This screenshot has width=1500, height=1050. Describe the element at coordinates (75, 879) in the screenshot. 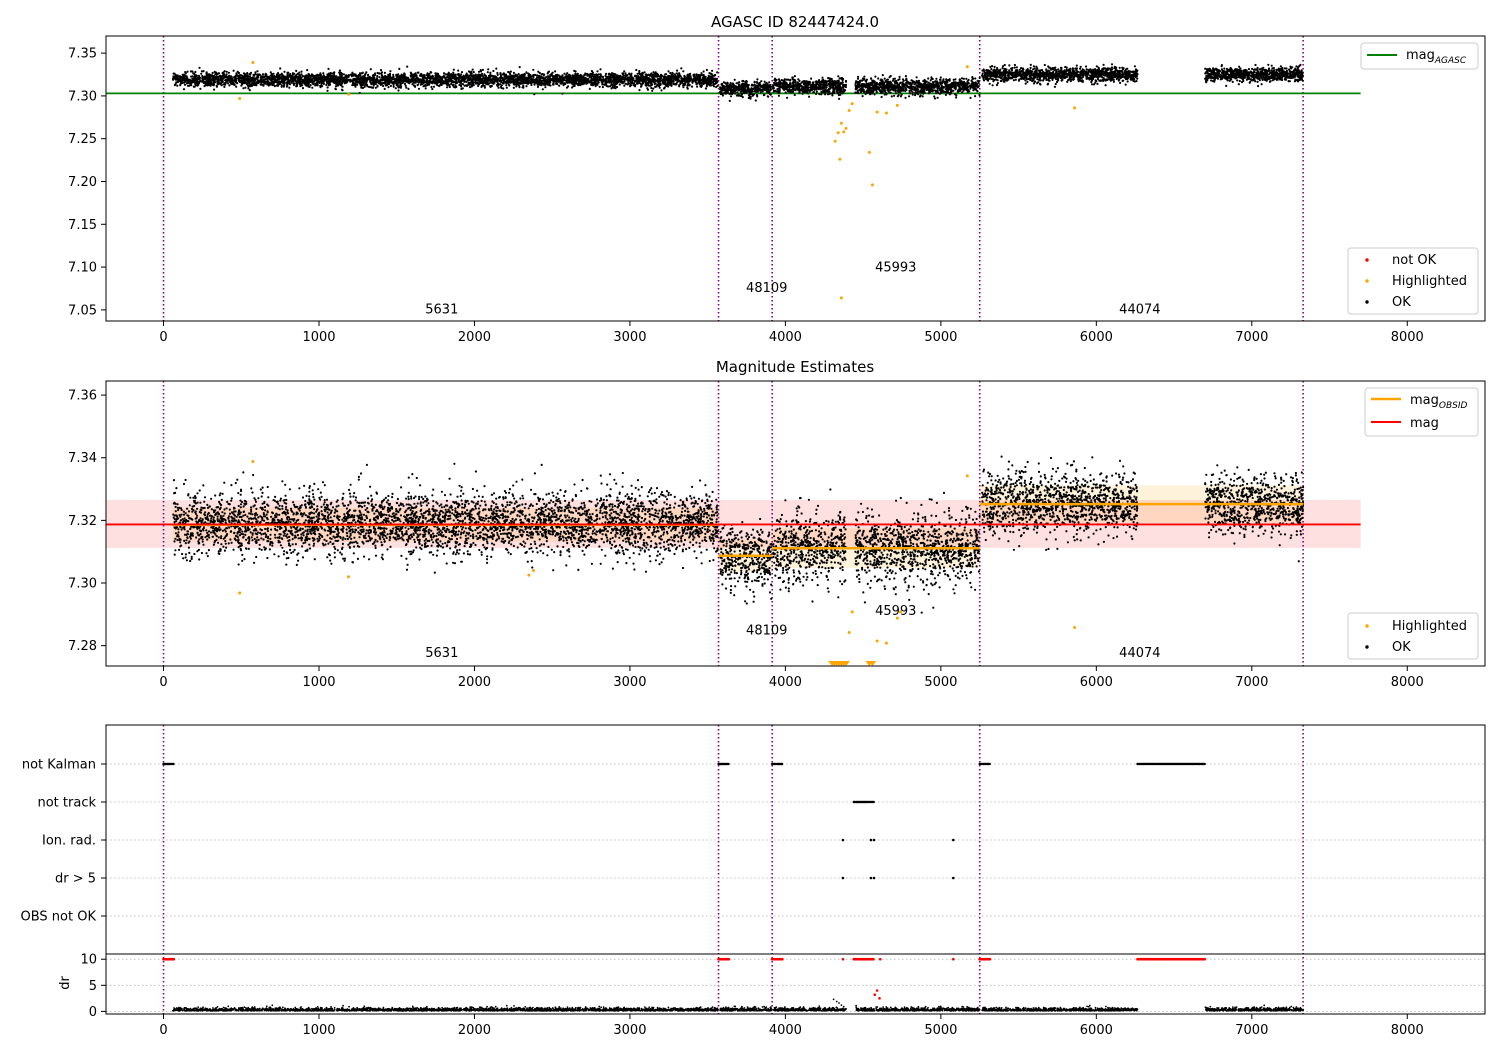

I see `flag-label: dr > 5` at that location.